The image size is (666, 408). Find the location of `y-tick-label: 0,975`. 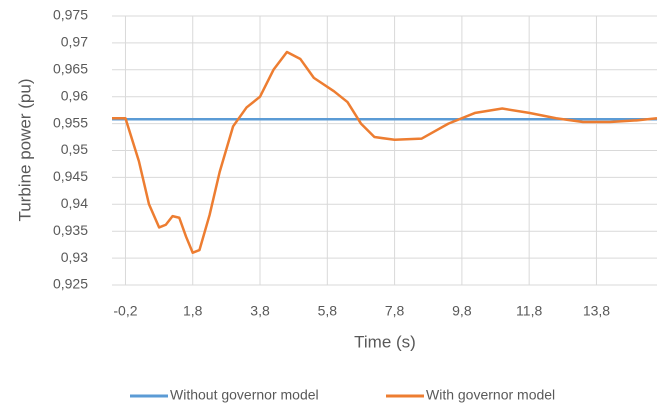

y-tick-label: 0,975 is located at coordinates (70, 15).